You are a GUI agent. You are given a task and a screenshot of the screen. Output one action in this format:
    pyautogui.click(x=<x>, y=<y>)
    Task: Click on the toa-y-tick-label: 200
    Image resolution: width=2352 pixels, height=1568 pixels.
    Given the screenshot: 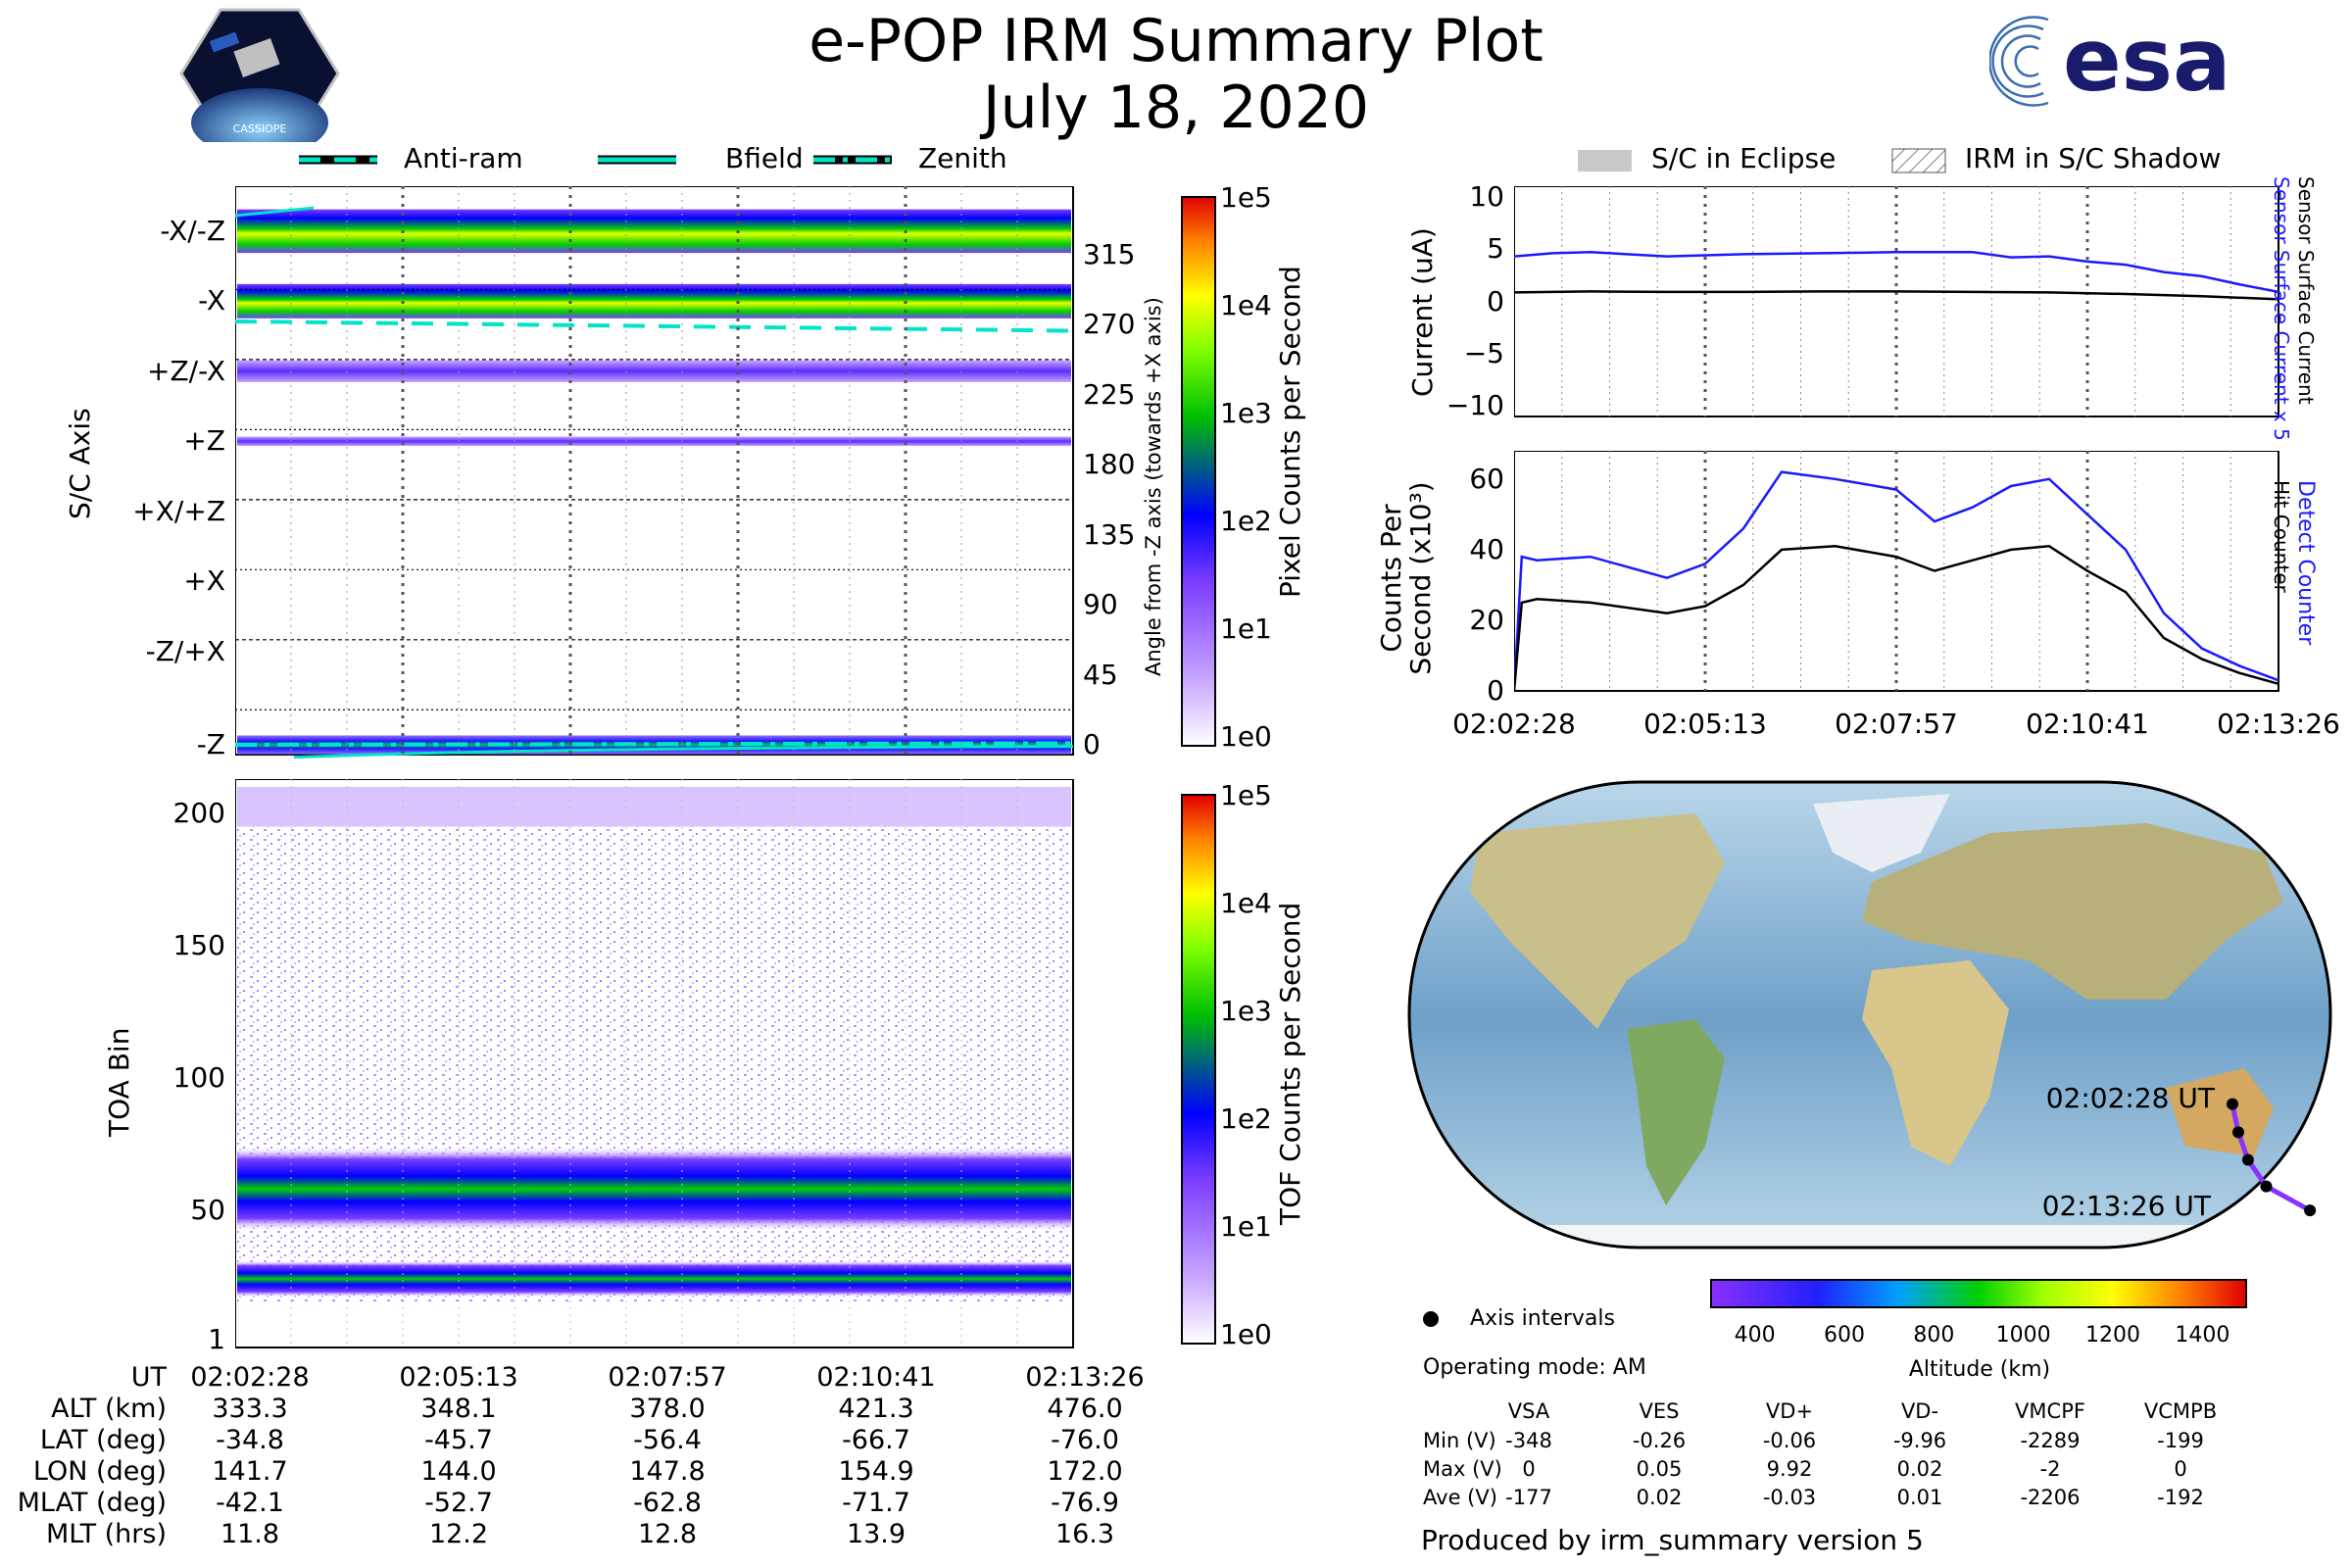 What is the action you would take?
    pyautogui.click(x=198, y=812)
    